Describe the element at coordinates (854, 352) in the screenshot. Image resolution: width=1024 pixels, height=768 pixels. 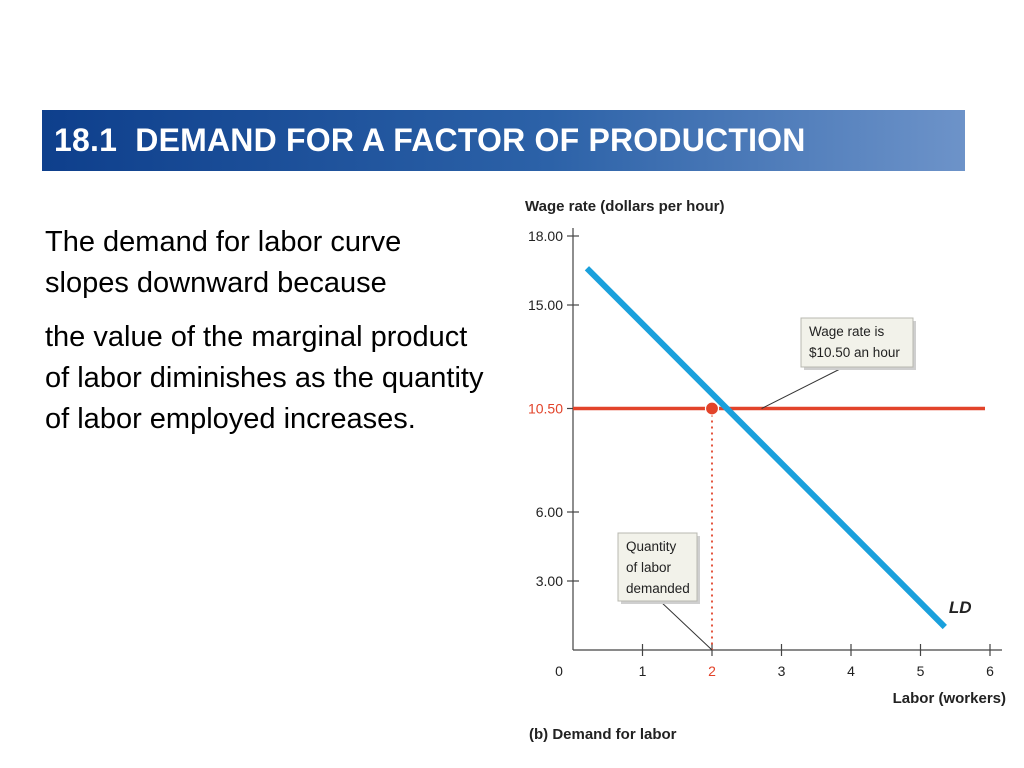
I see `annotation-text-line: $10.50 an hour` at that location.